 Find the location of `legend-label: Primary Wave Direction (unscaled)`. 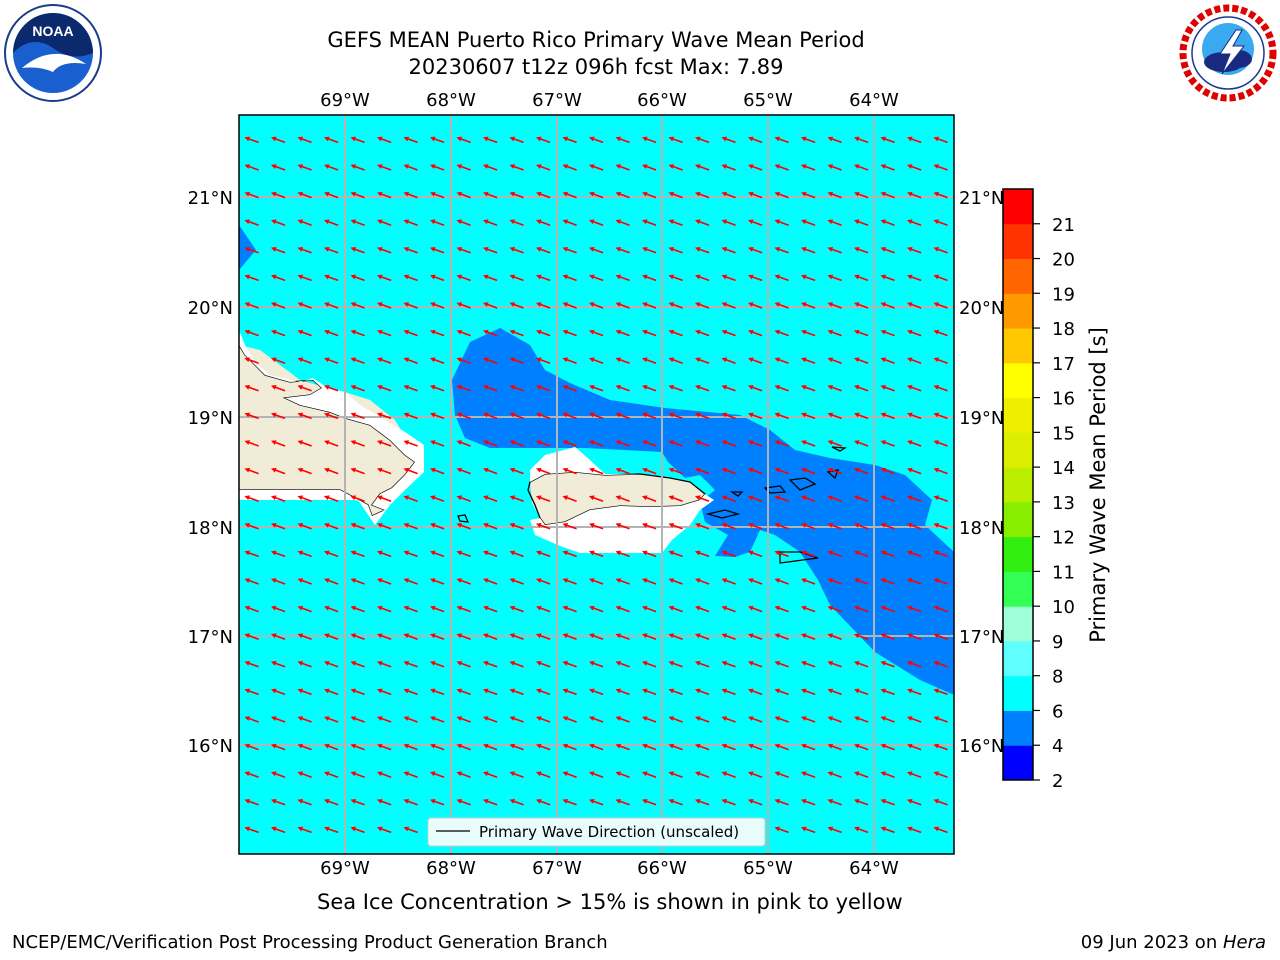

legend-label: Primary Wave Direction (unscaled) is located at coordinates (609, 832).